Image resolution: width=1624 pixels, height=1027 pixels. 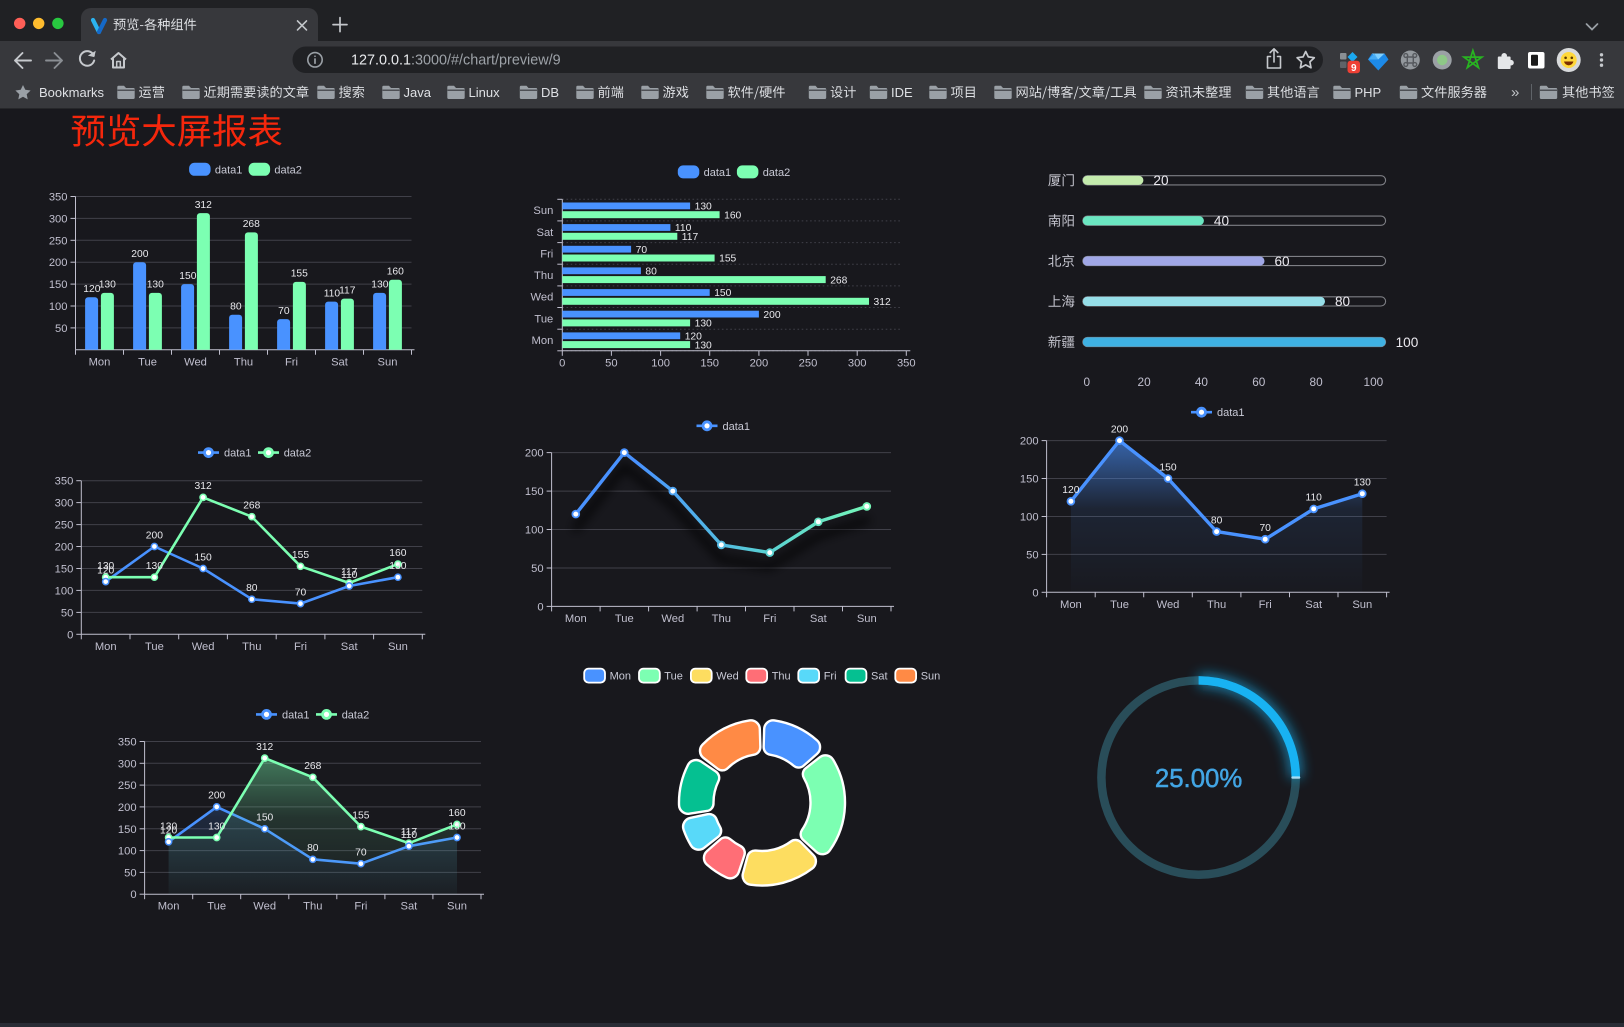 I want to click on svg-text: 155, so click(x=360, y=815).